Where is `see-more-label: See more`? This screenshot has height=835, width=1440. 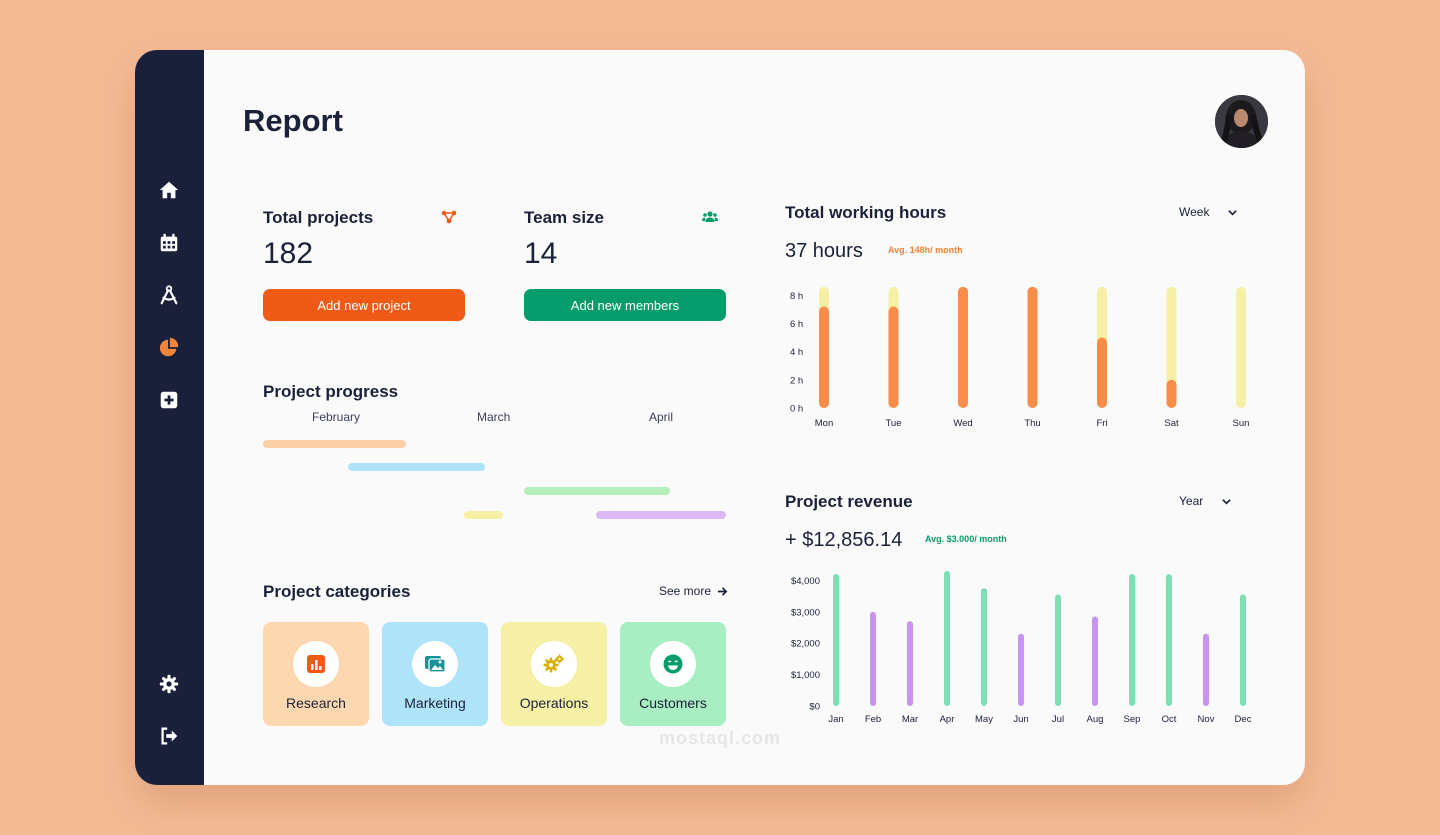
see-more-label: See more is located at coordinates (685, 591).